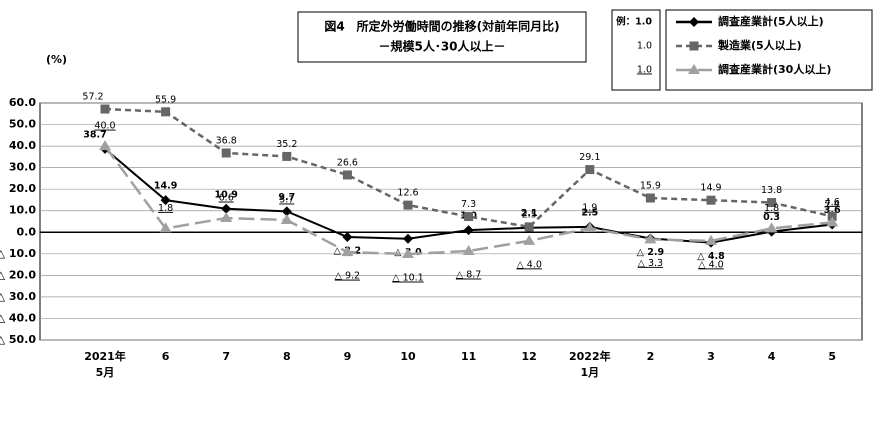 This screenshot has height=436, width=890. What do you see at coordinates (18, 274) in the screenshot?
I see `y-tick-label: △ 20.0` at bounding box center [18, 274].